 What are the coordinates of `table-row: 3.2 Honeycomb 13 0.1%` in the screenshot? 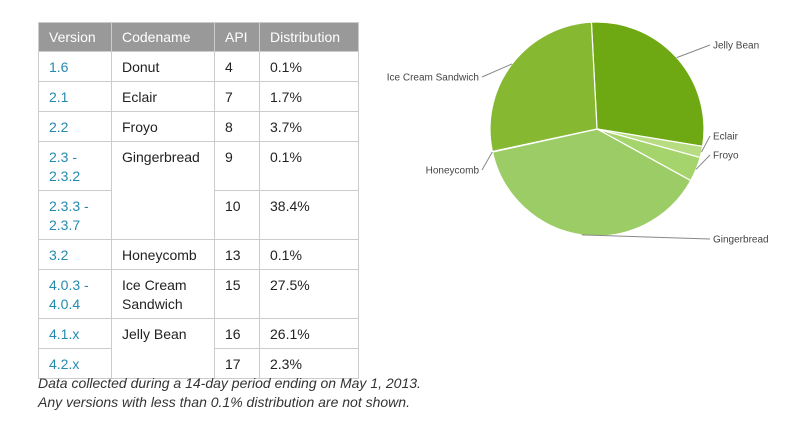 It's located at (198, 254).